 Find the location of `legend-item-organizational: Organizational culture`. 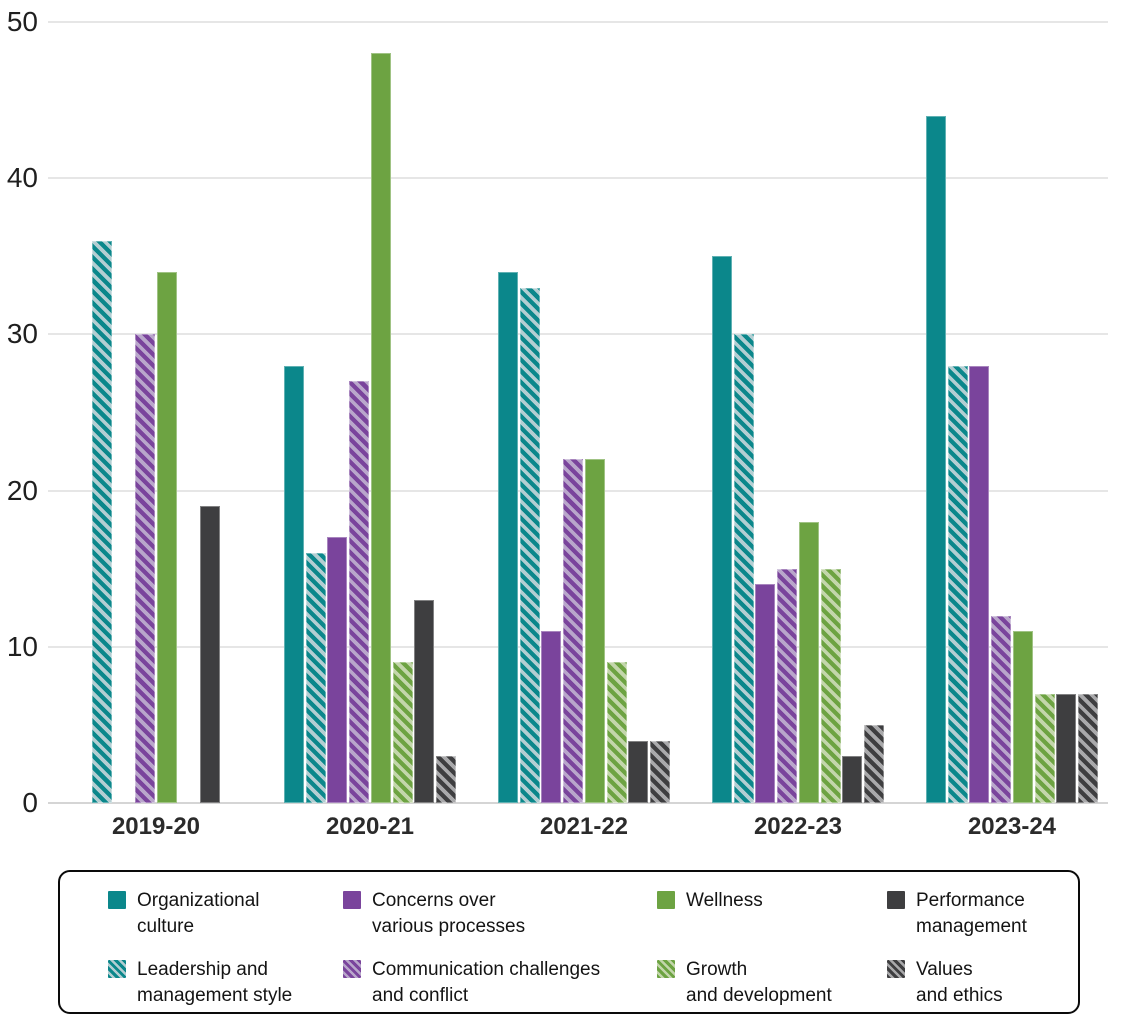

legend-item-organizational: Organizational culture is located at coordinates (225, 922).